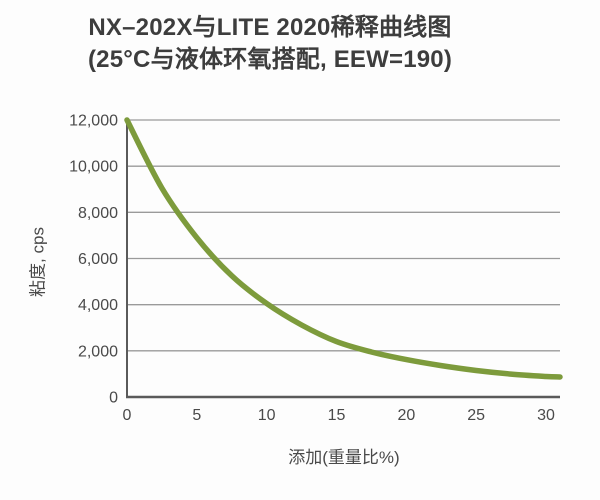  Describe the element at coordinates (546, 415) in the screenshot. I see `x-tick-label-30: 30` at that location.